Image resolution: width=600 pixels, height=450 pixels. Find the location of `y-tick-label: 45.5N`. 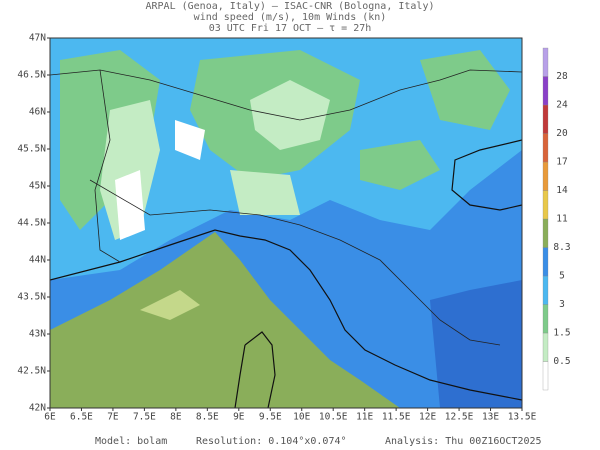

y-tick-label: 45.5N is located at coordinates (31, 149).